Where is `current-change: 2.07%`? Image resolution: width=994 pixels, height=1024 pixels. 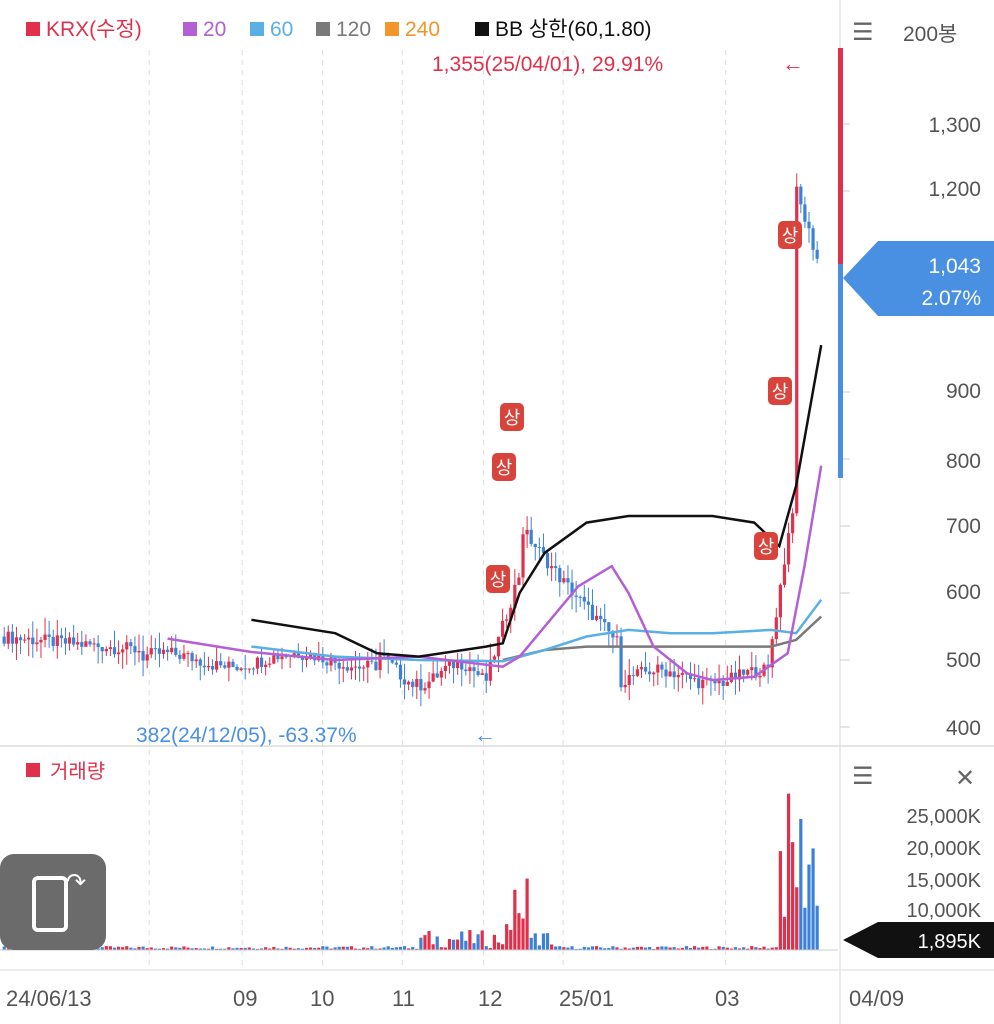
current-change: 2.07% is located at coordinates (951, 298).